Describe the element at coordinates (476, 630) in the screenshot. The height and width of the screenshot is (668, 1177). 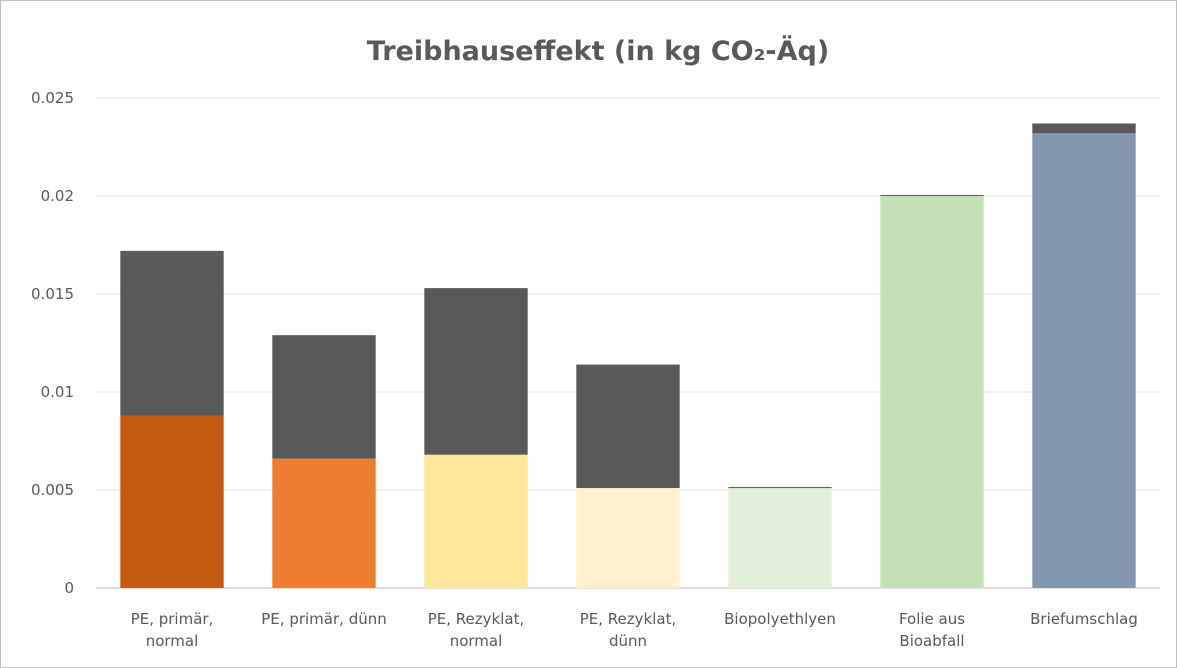
I see `x-tick-label: PE, Rezyklat, normal` at that location.